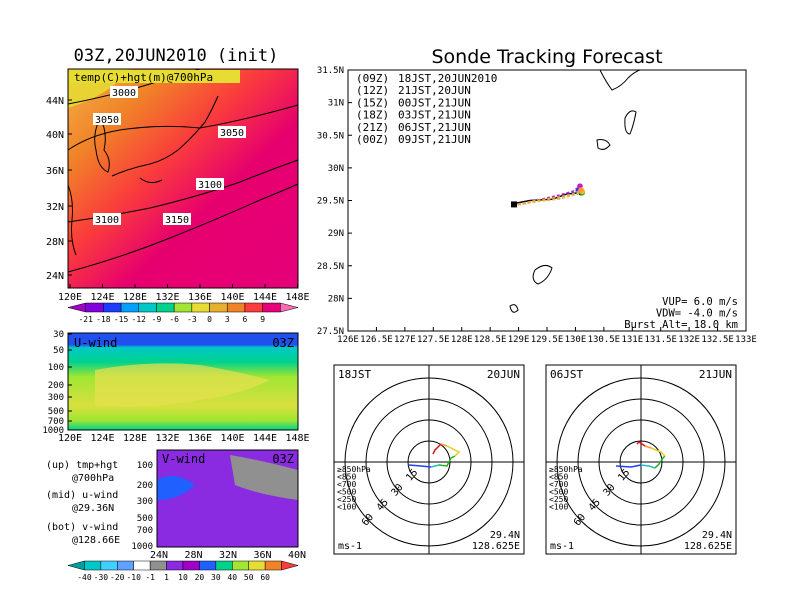 The height and width of the screenshot is (612, 792). What do you see at coordinates (232, 577) in the screenshot?
I see `wind-colorbar-label: 40` at bounding box center [232, 577].